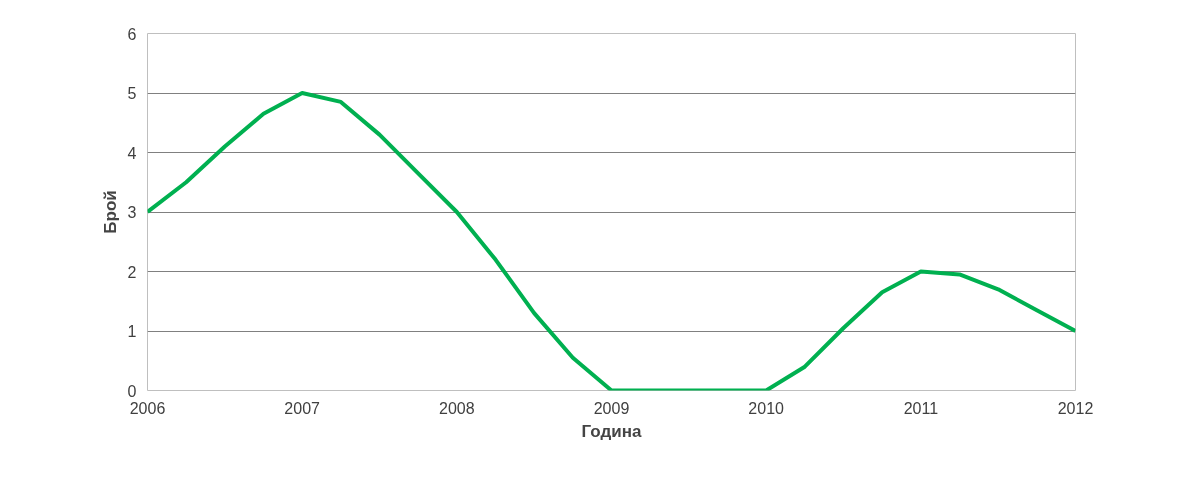  What do you see at coordinates (110, 212) in the screenshot?
I see `y-axis-title: Брой` at bounding box center [110, 212].